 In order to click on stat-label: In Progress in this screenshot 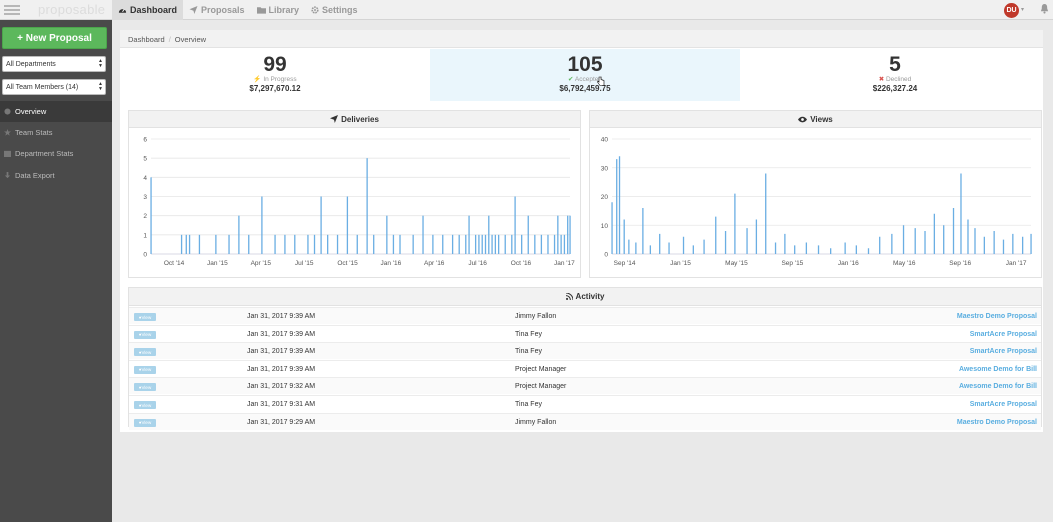, I will do `click(280, 79)`.